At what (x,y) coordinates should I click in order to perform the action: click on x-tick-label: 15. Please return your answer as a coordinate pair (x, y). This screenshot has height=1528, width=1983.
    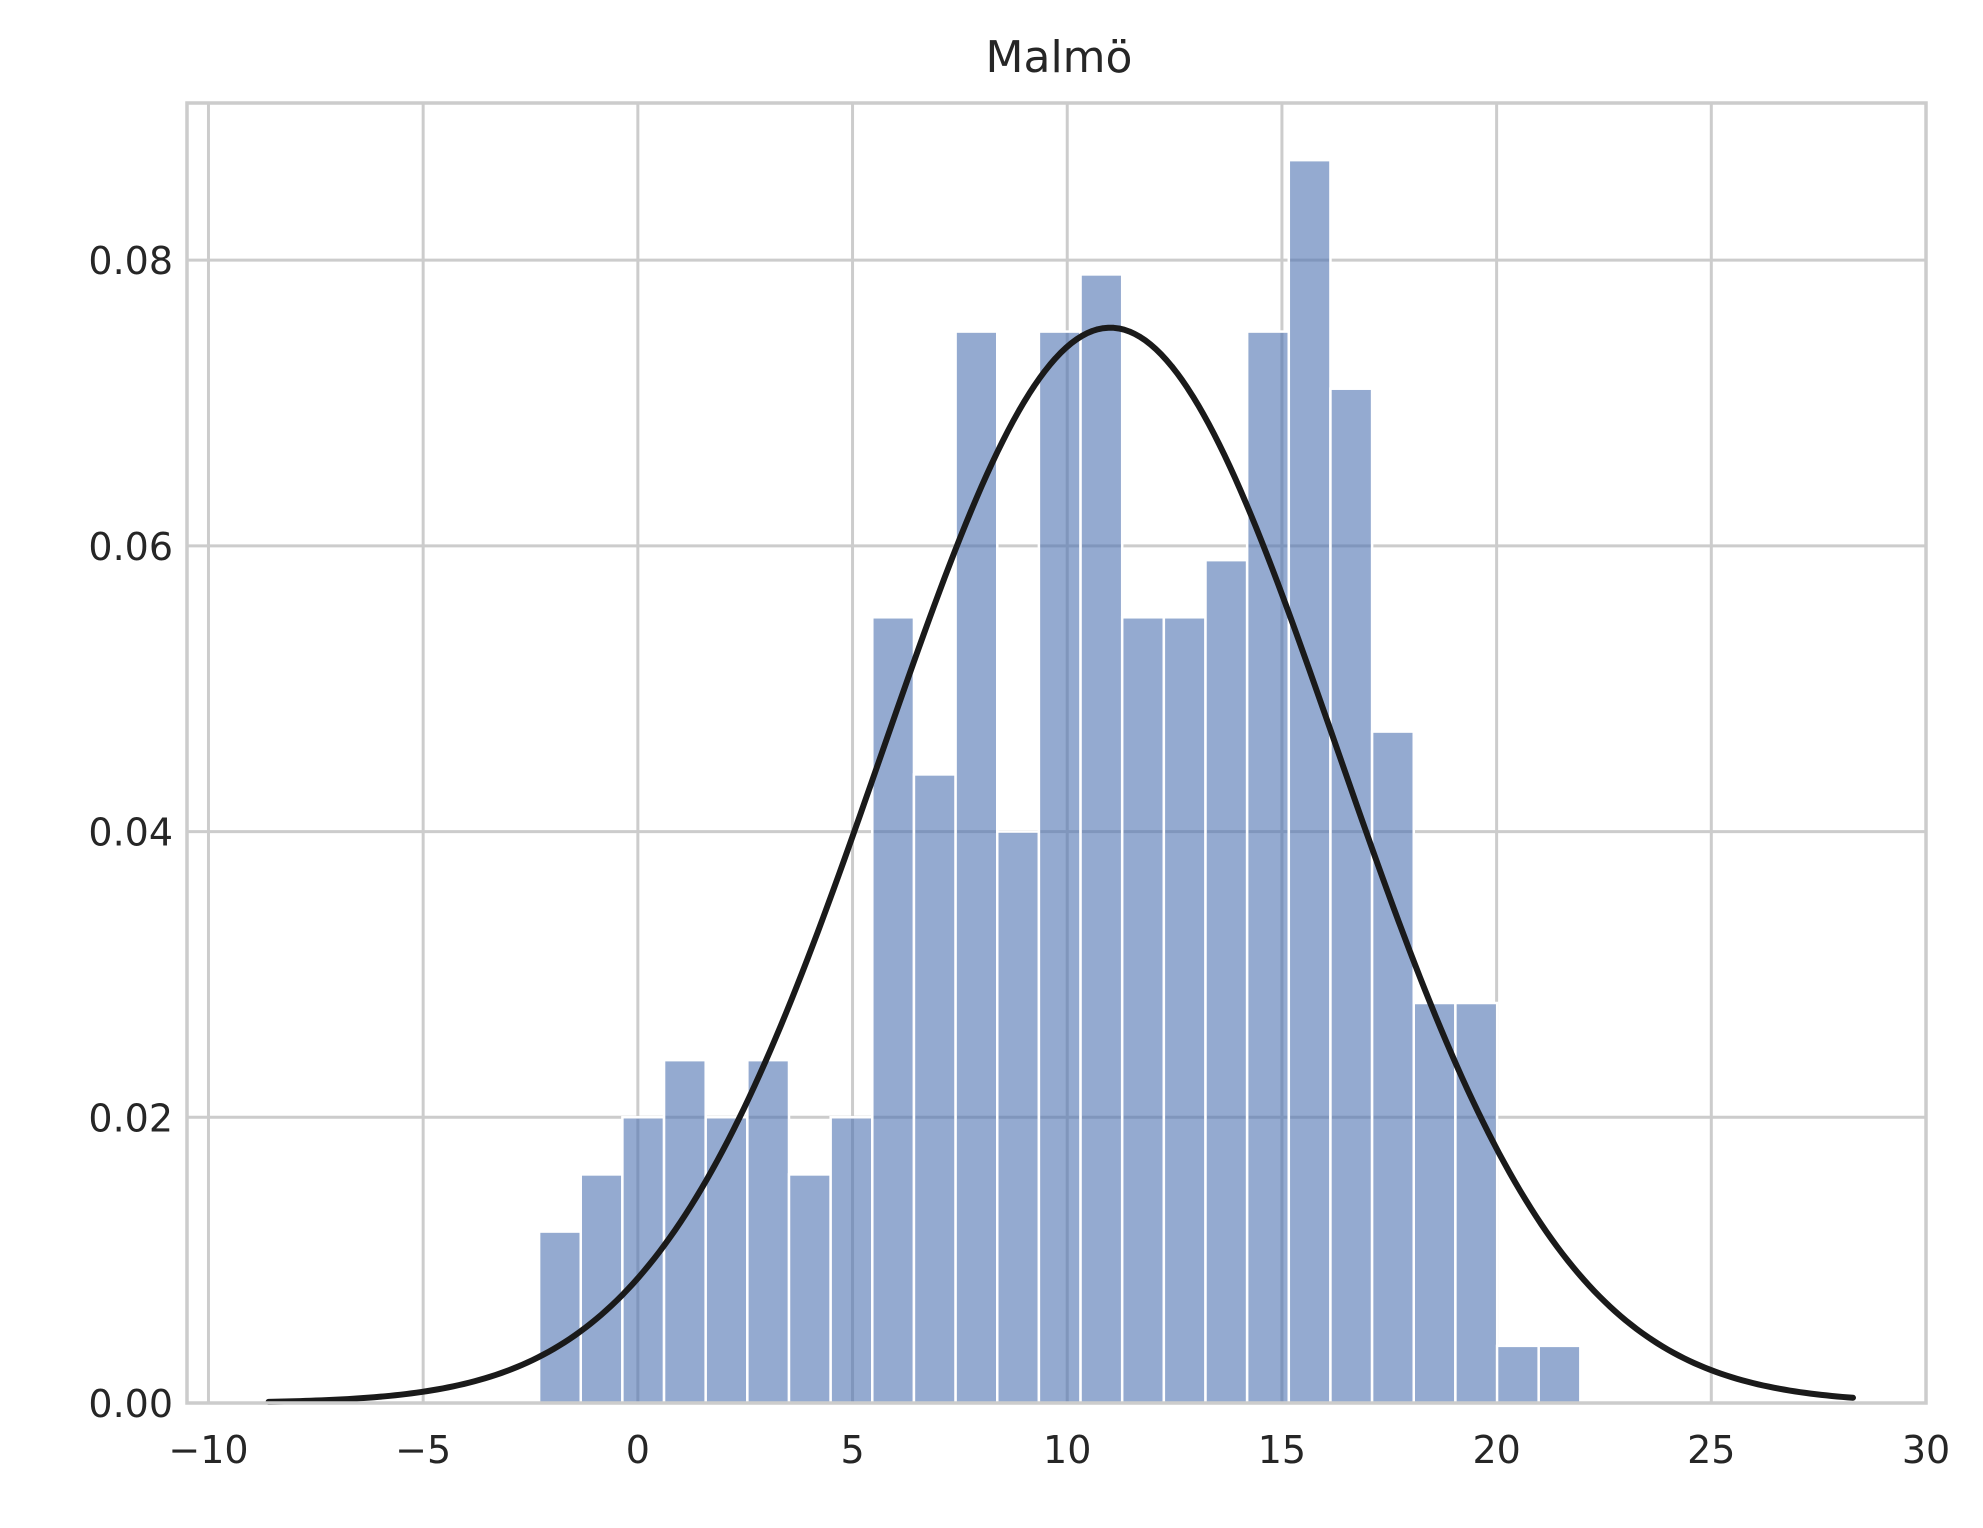
    Looking at the image, I should click on (1282, 1450).